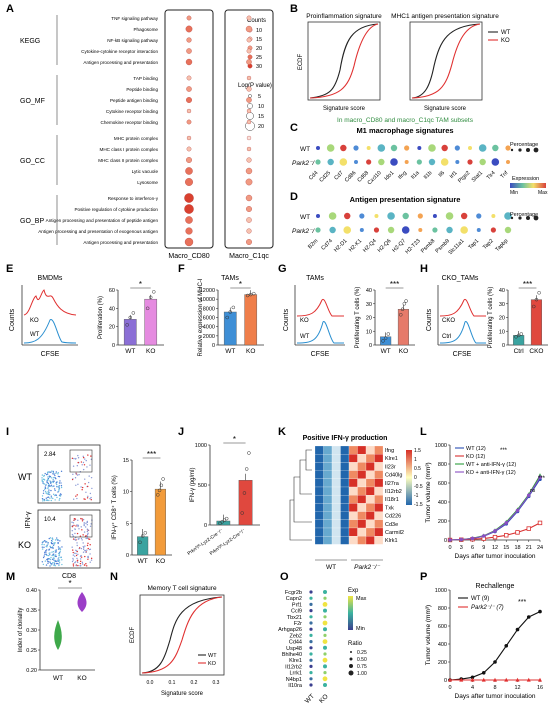  What do you see at coordinates (120, 62) in the screenshot?
I see `term-label: Antigen processing and presentation` at bounding box center [120, 62].